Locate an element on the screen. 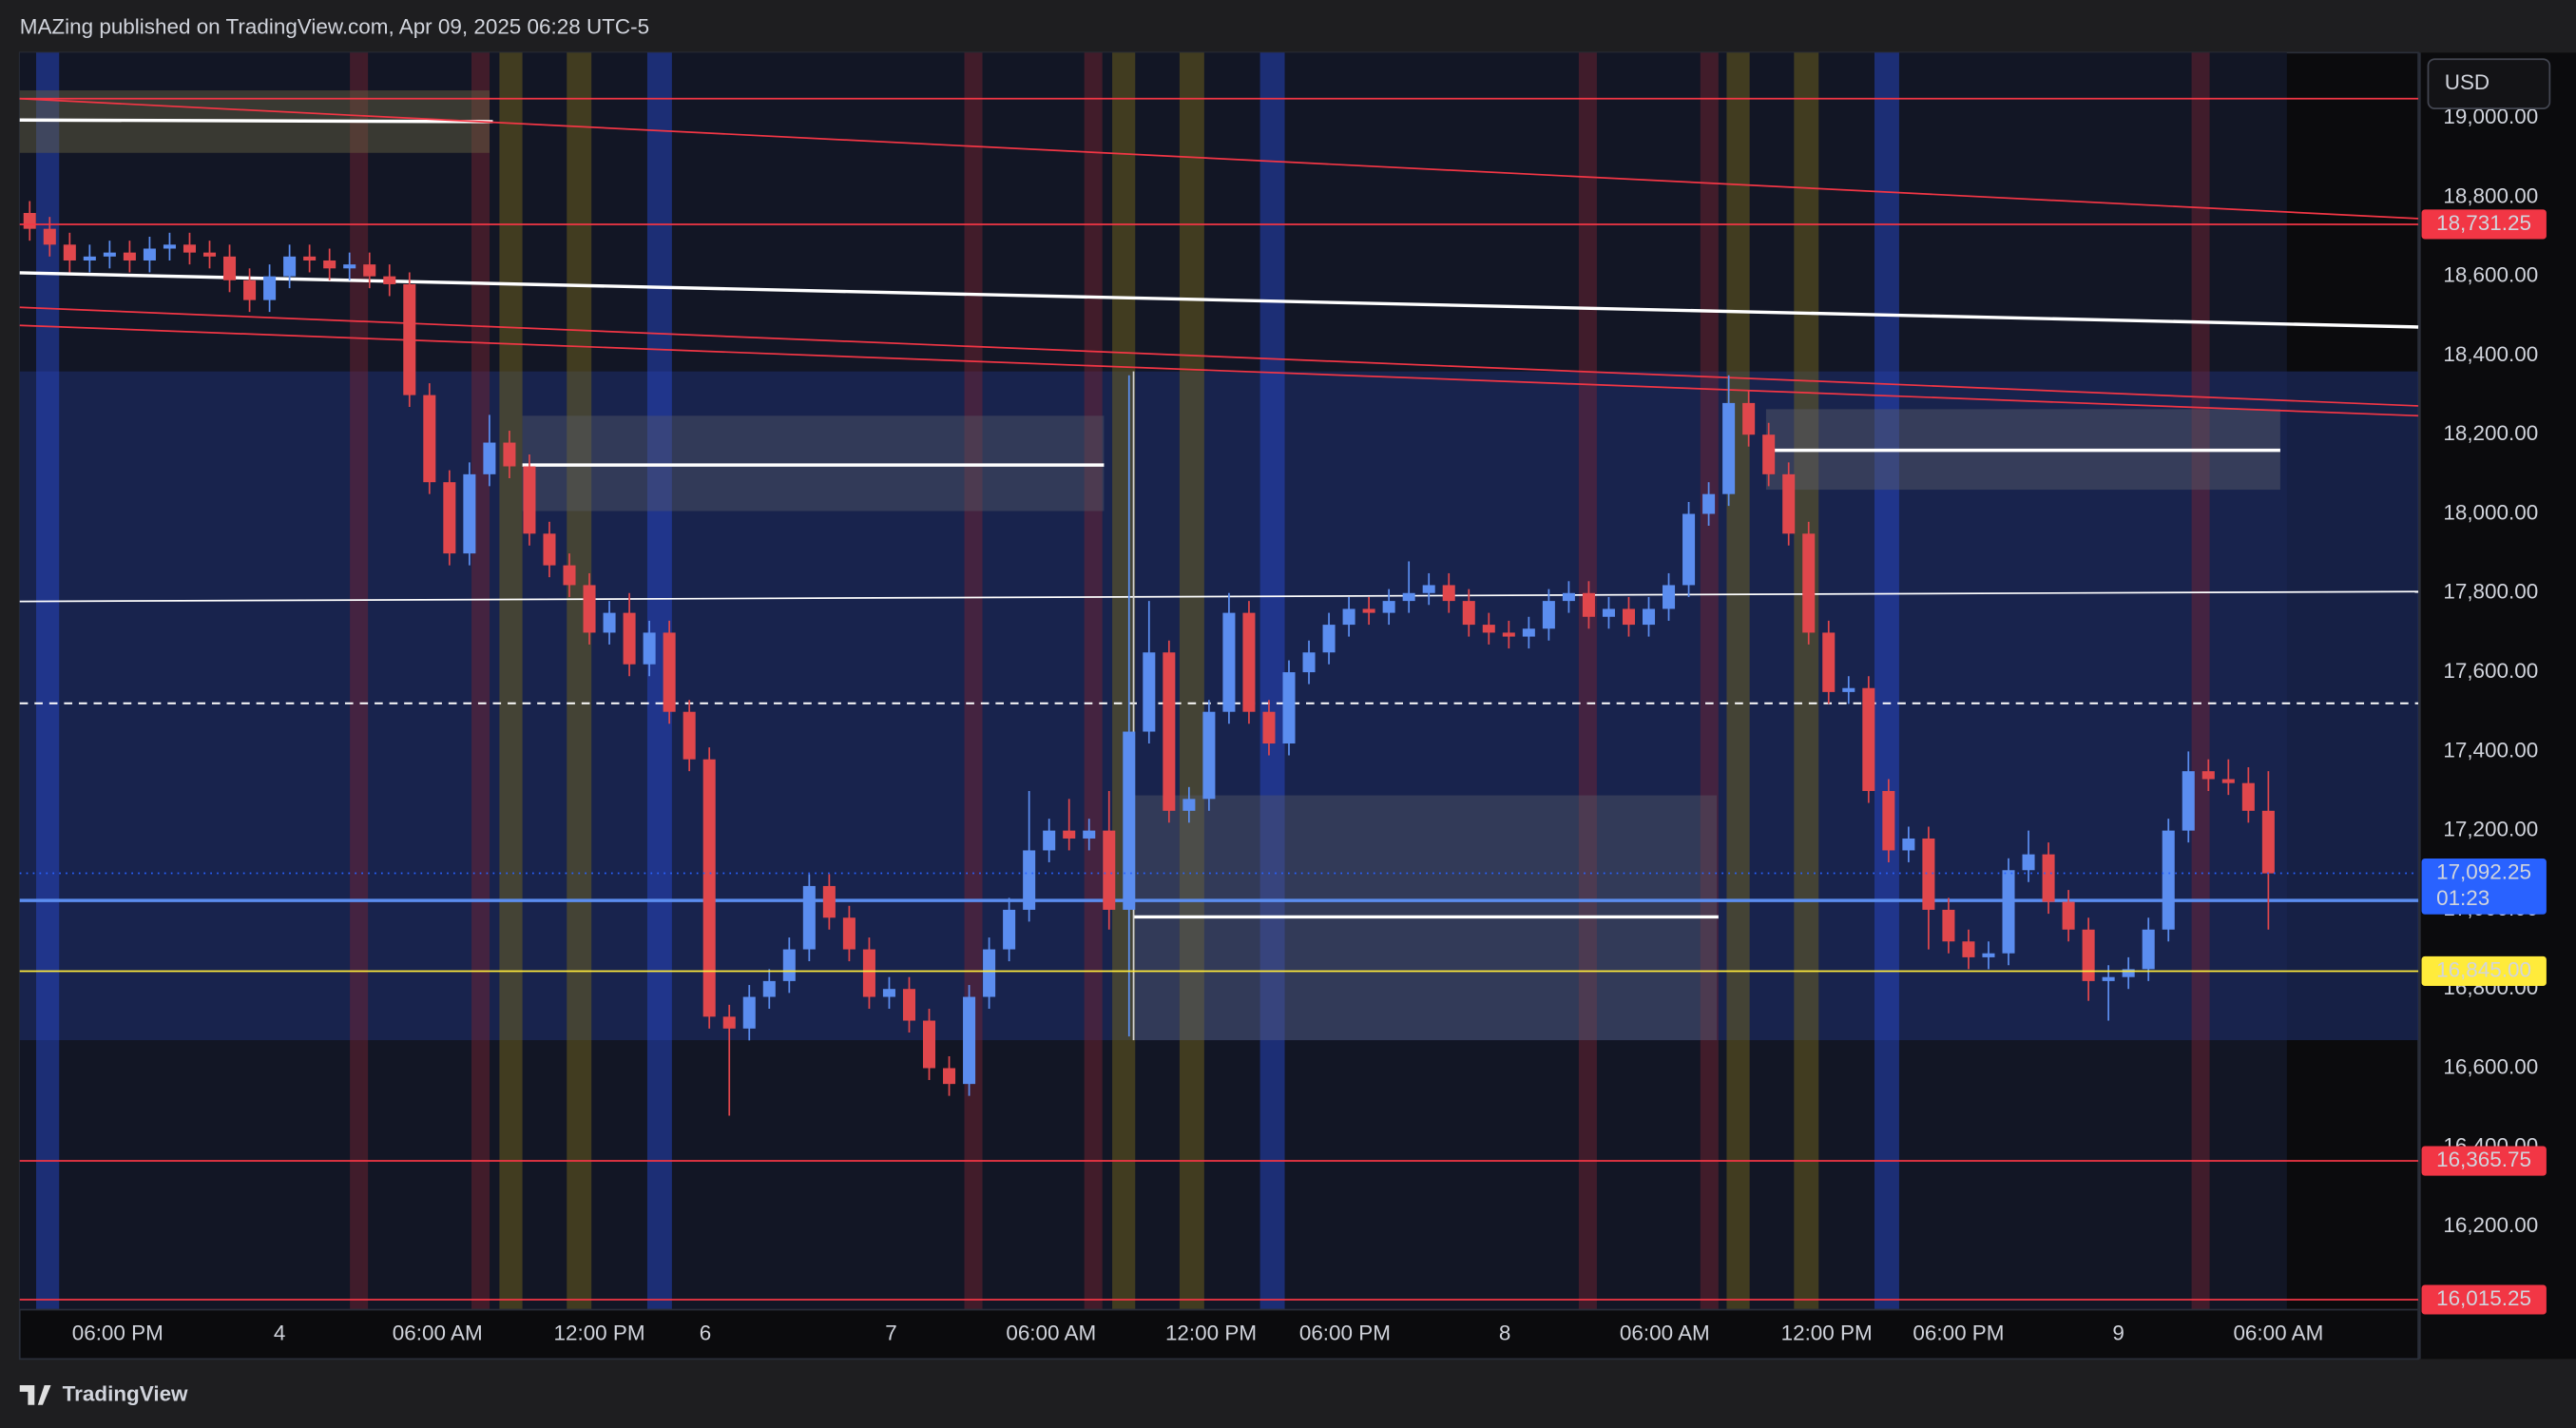 Image resolution: width=2576 pixels, height=1428 pixels. y-tick-label: 16,600.00 is located at coordinates (2491, 1066).